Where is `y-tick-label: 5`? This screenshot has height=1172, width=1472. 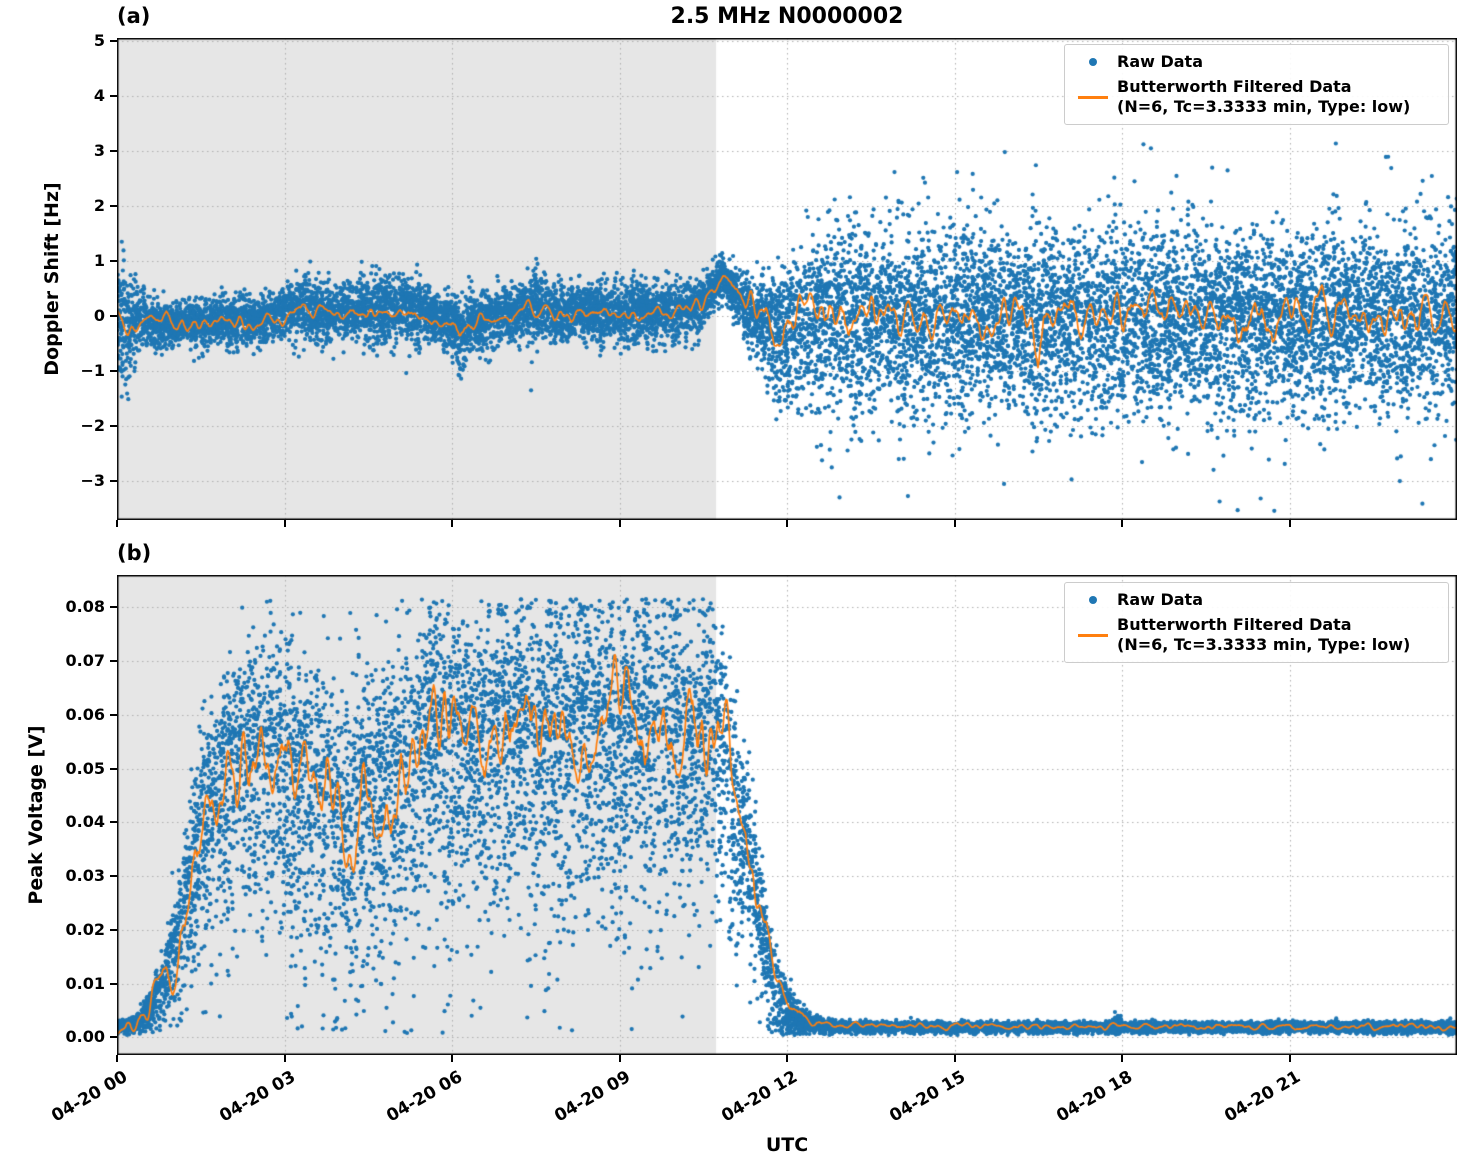 y-tick-label: 5 is located at coordinates (99, 40).